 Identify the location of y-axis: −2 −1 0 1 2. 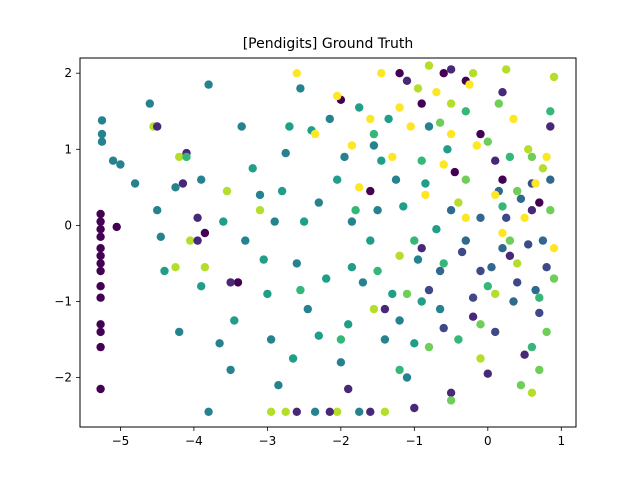
(67, 225).